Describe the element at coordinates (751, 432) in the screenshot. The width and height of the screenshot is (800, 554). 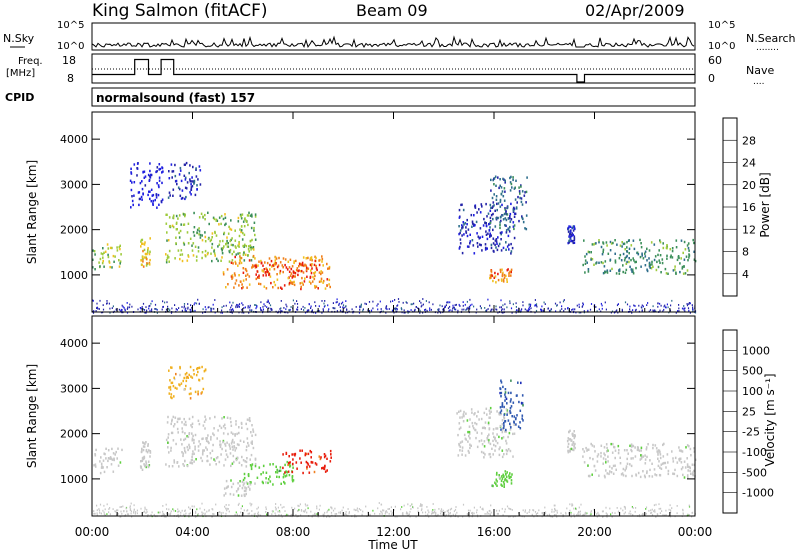
I see `velocity-colorbar-tick-4: -25` at that location.